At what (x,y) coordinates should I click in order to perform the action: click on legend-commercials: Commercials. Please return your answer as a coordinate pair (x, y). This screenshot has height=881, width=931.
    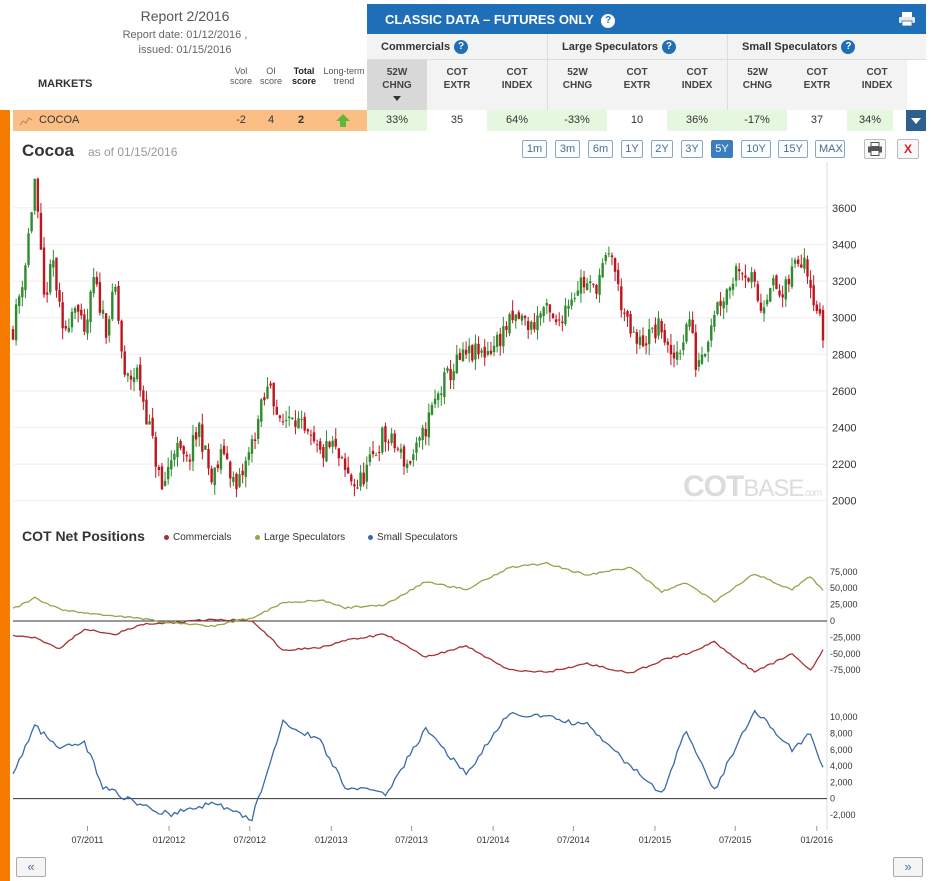
    Looking at the image, I should click on (197, 537).